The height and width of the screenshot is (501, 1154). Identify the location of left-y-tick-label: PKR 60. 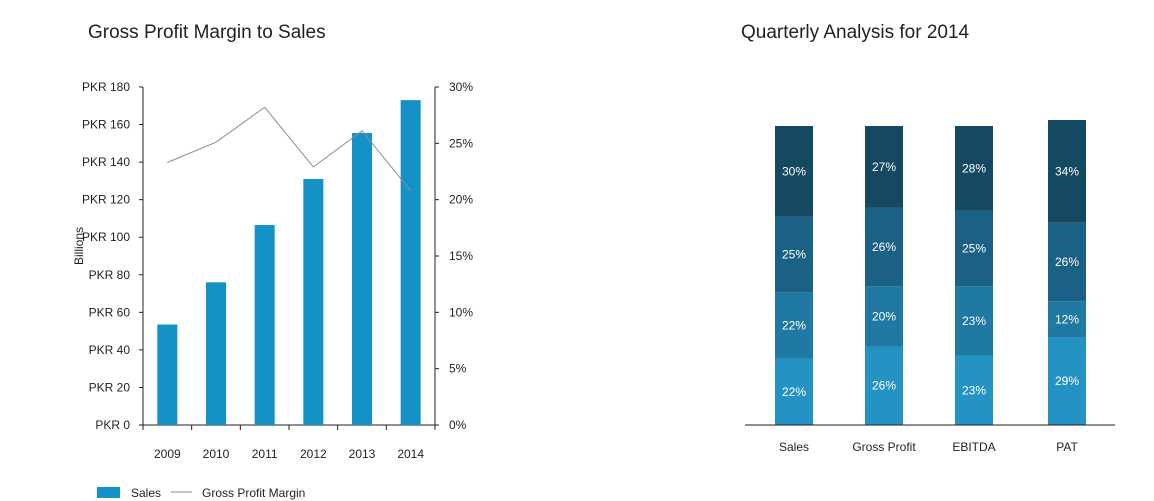
(110, 312).